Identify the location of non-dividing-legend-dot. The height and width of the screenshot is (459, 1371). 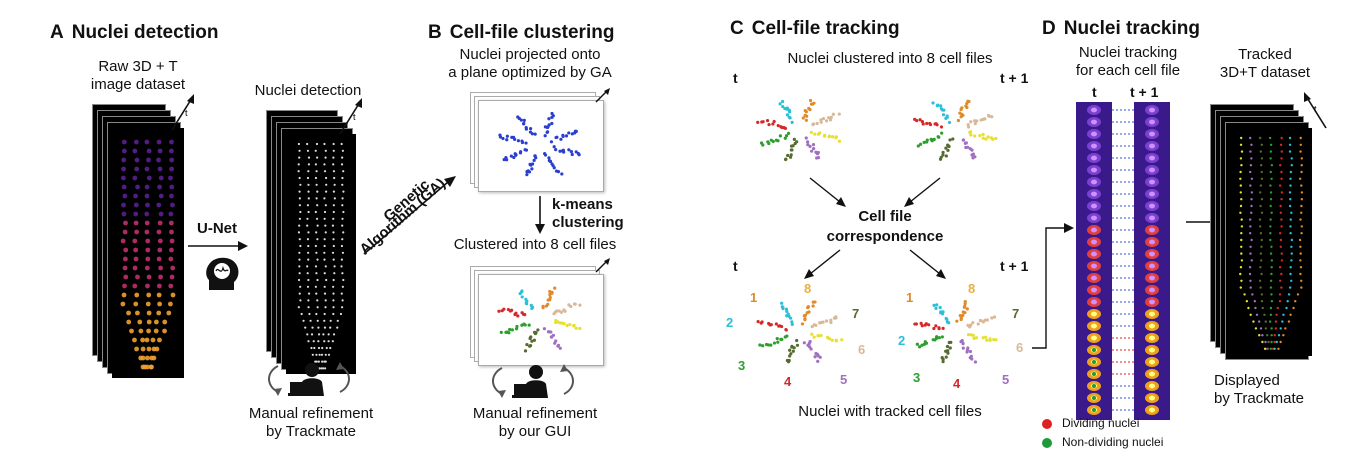
(1047, 443).